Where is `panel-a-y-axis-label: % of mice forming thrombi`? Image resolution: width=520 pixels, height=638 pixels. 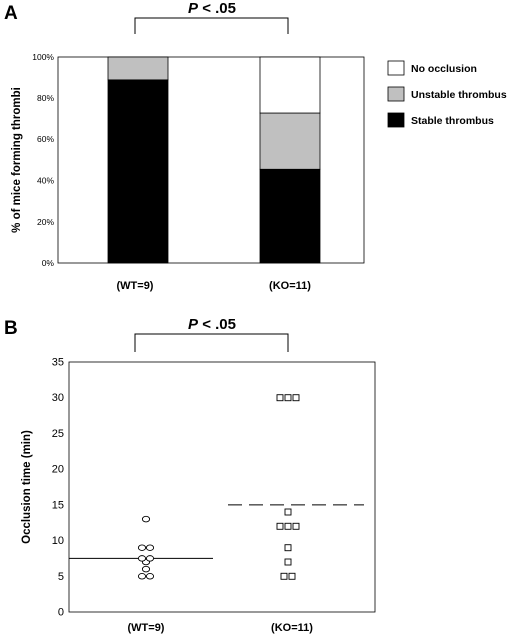
panel-a-y-axis-label: % of mice forming thrombi is located at coordinates (17, 160).